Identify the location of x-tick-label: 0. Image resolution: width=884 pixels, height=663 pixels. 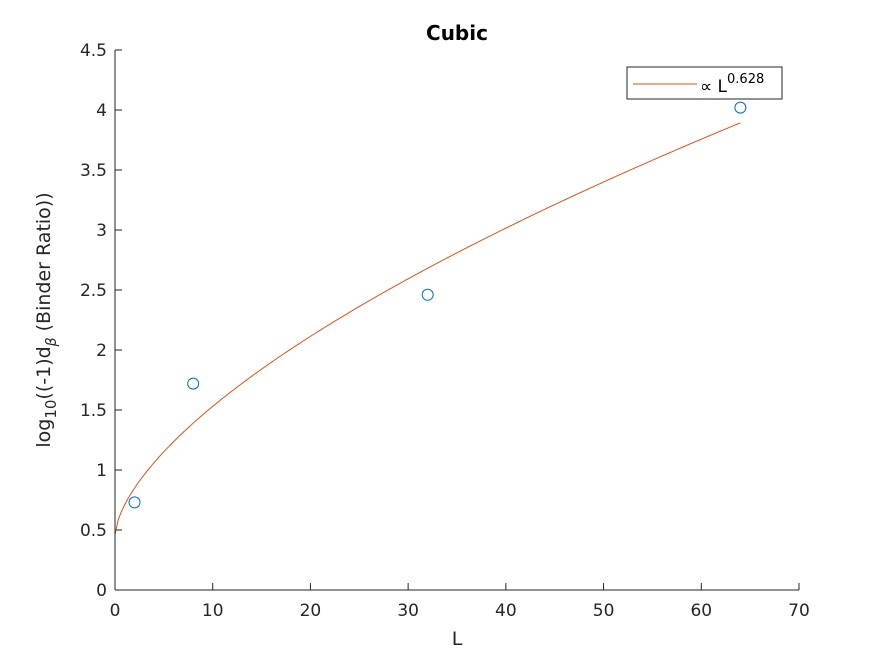
(115, 611).